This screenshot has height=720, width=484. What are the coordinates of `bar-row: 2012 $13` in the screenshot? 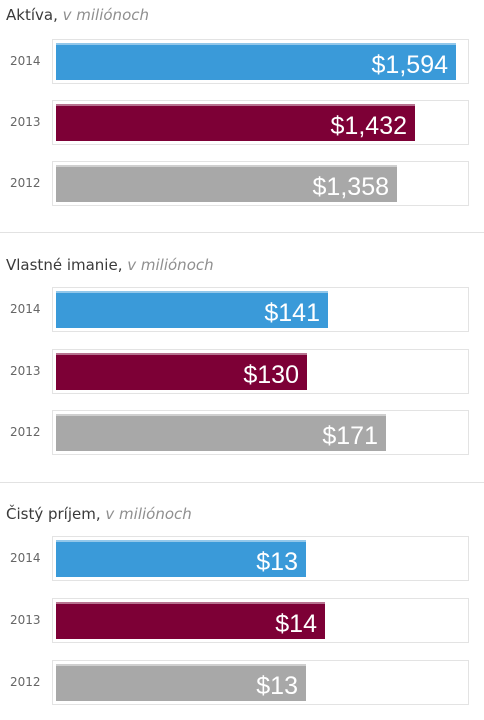 It's located at (242, 683).